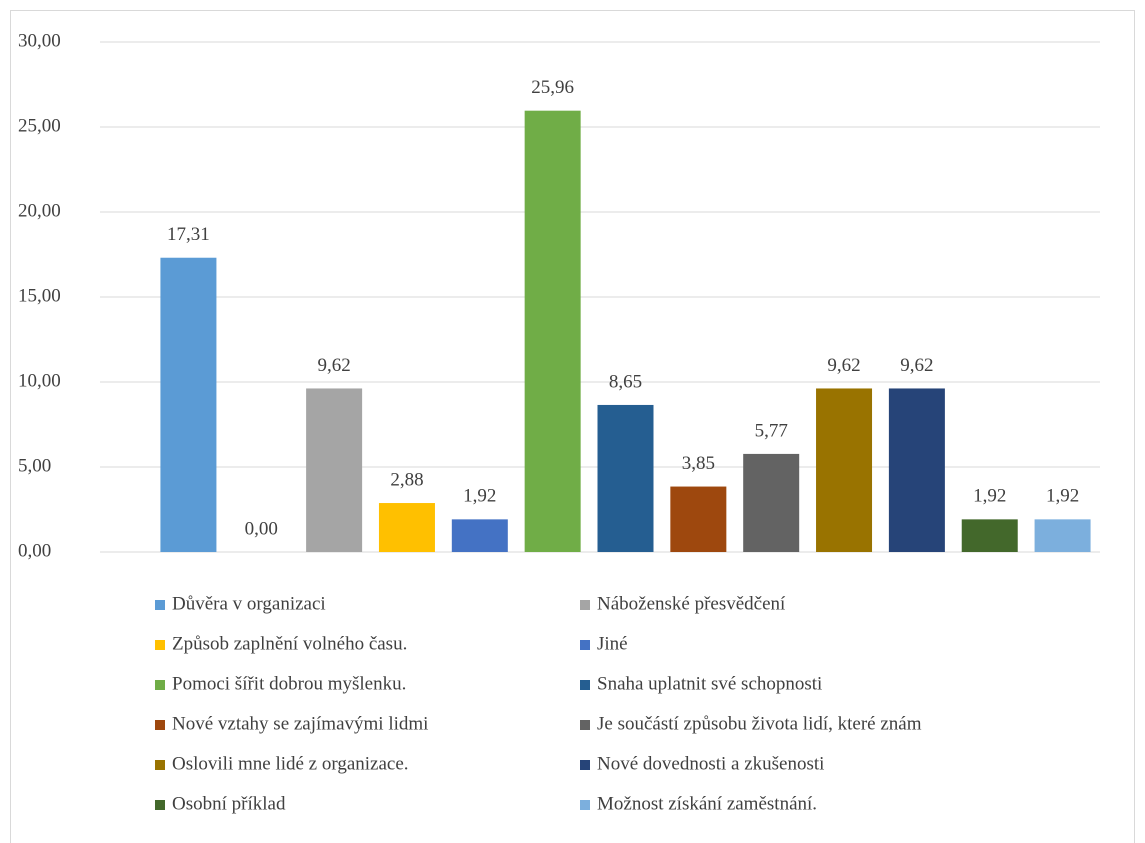  Describe the element at coordinates (771, 430) in the screenshot. I see `value-label: 5,77` at that location.